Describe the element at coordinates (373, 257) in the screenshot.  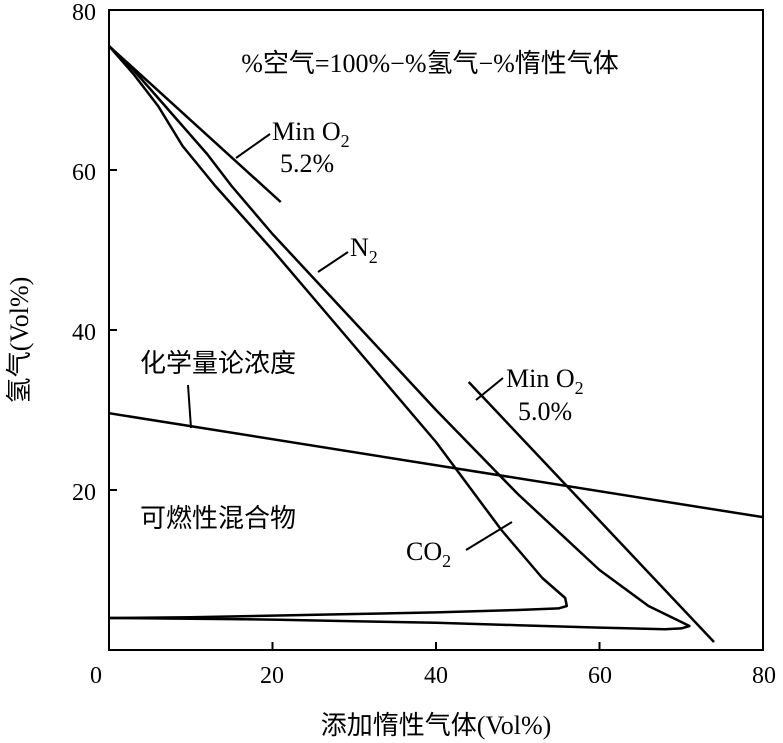
I see `label-n2-sub: 2` at that location.